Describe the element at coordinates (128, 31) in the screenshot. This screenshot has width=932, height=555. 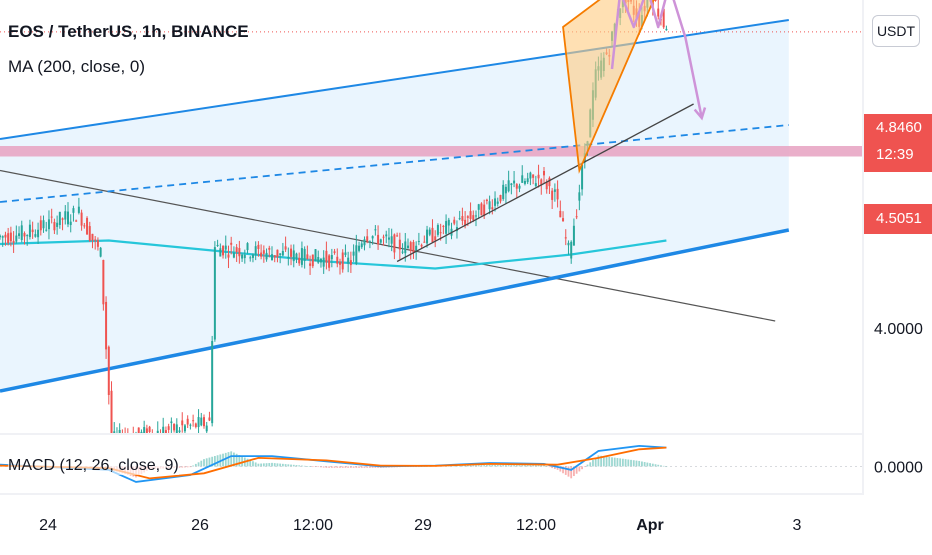
I see `symbol-title: EOS / TetherUS, 1h, BINANCE` at that location.